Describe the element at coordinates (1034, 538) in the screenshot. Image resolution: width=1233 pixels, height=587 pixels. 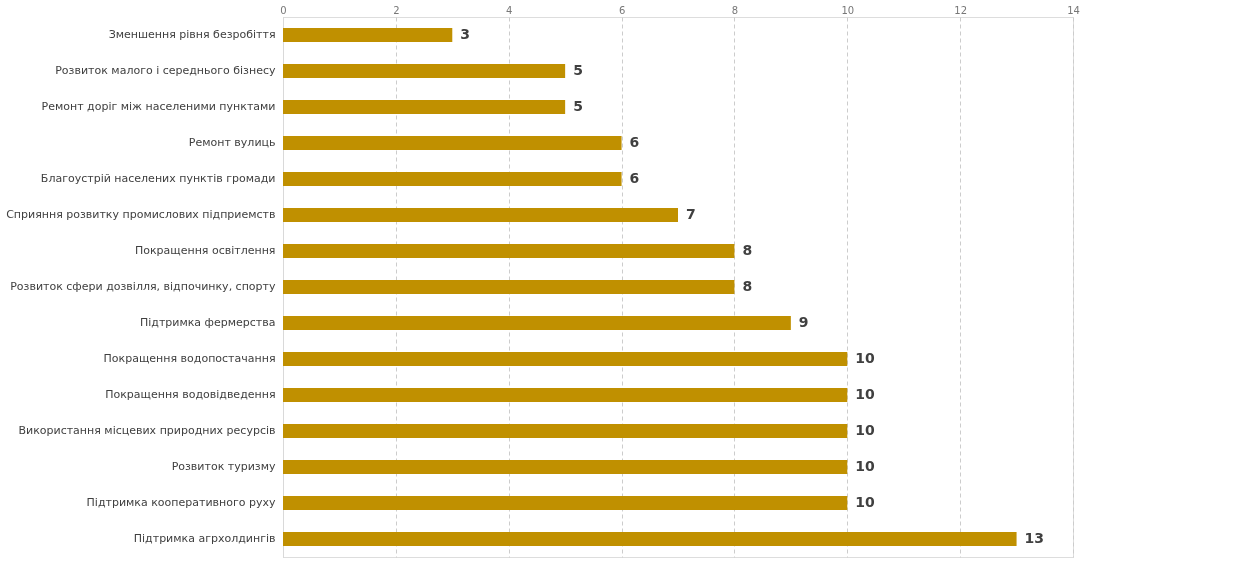
I see `data-label: 13` at that location.